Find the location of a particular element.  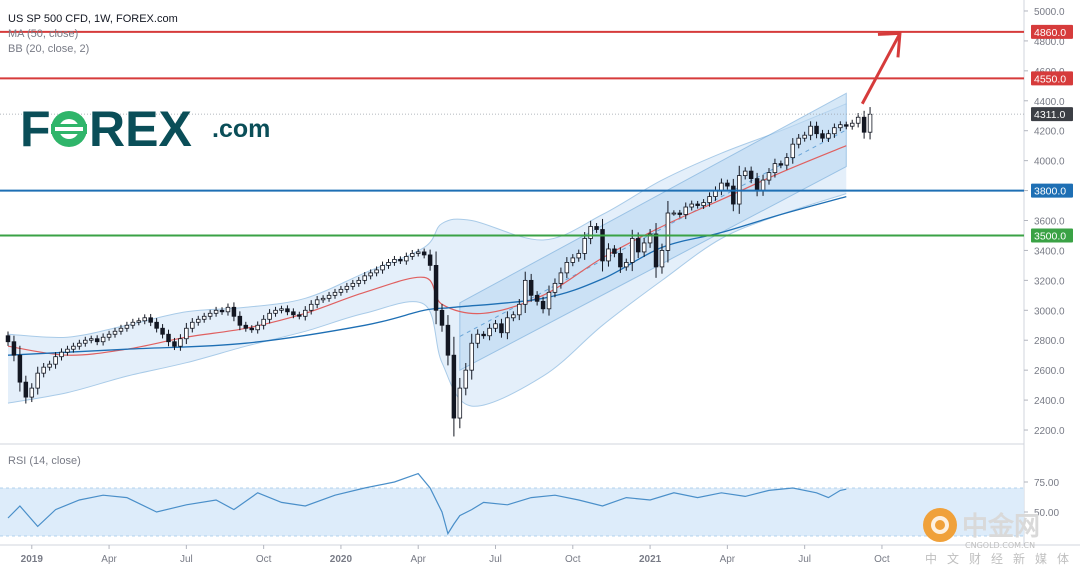

rsi-indicator-label: RSI (14, close) is located at coordinates (44, 461).